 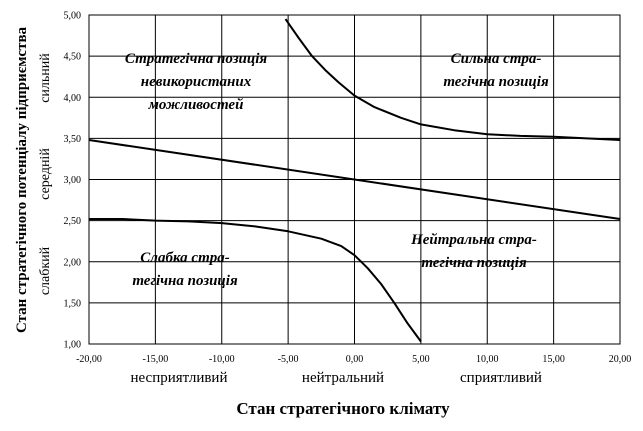 What do you see at coordinates (73, 98) in the screenshot?
I see `y-tick-label: 4,00` at bounding box center [73, 98].